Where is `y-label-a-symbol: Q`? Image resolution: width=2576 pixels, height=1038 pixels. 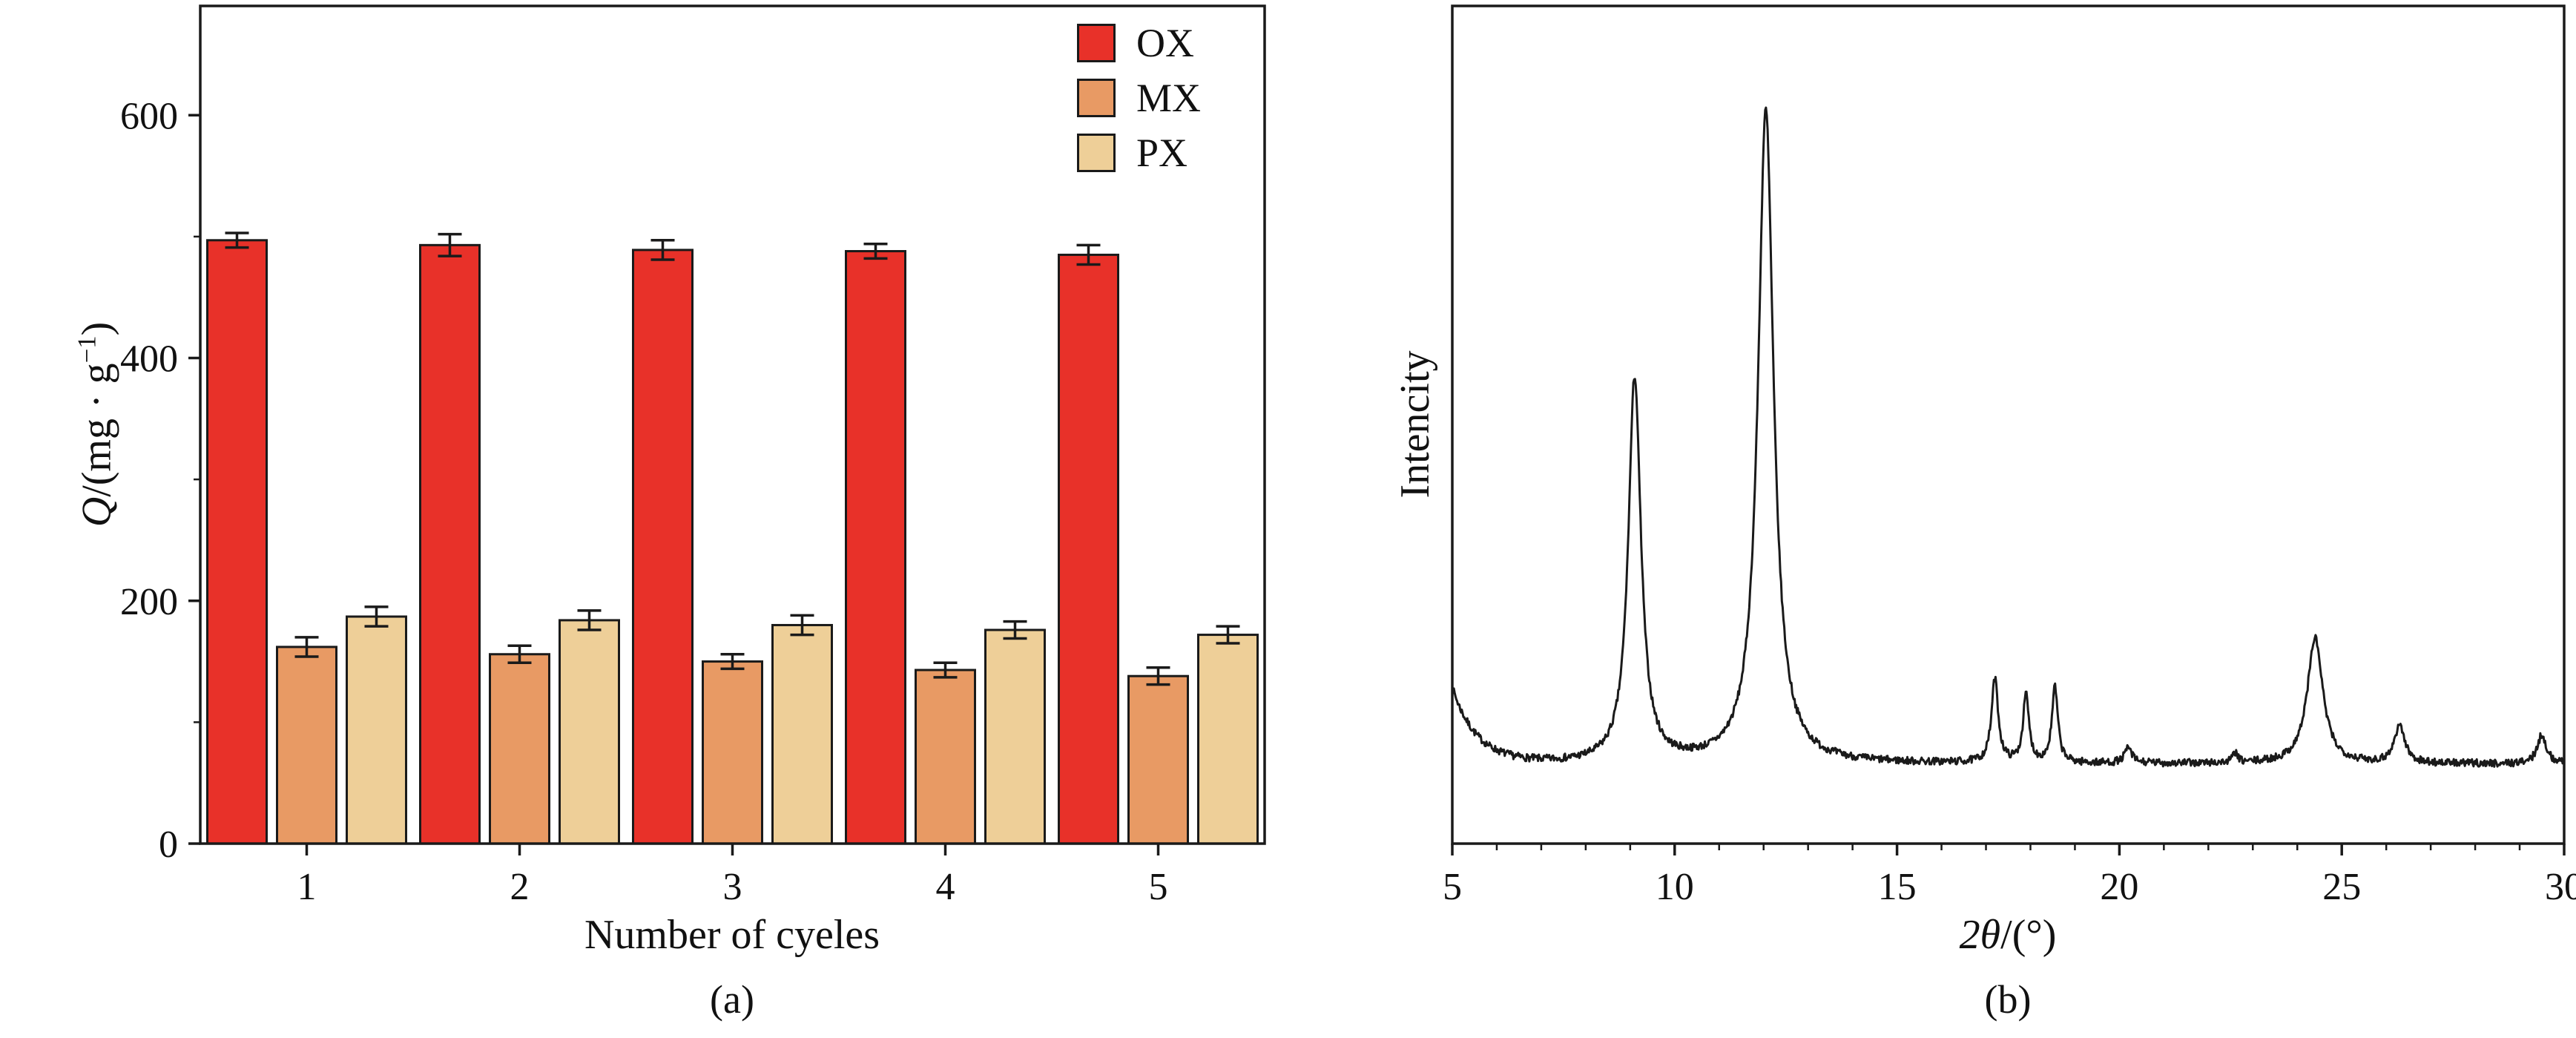
y-label-a-symbol: Q is located at coordinates (97, 512).